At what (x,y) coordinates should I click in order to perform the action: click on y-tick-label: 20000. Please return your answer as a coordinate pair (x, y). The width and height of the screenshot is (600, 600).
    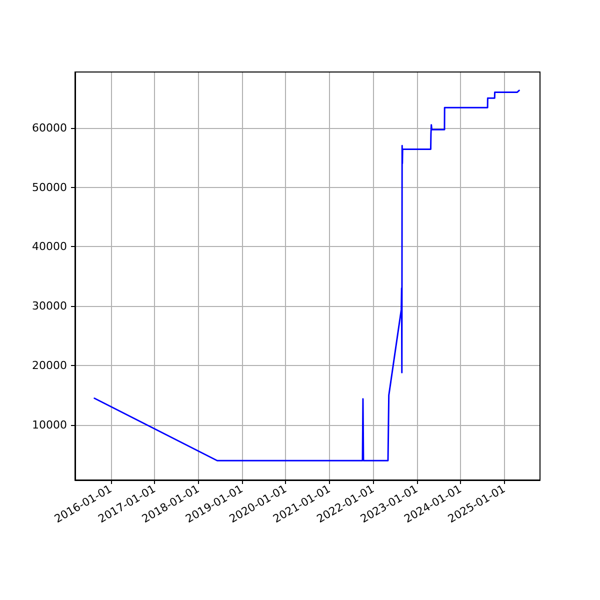
    Looking at the image, I should click on (49, 365).